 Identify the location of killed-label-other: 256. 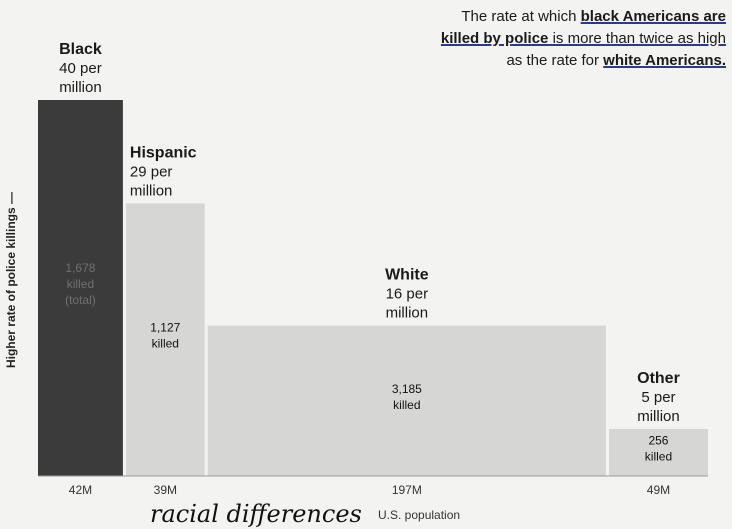
(658, 441).